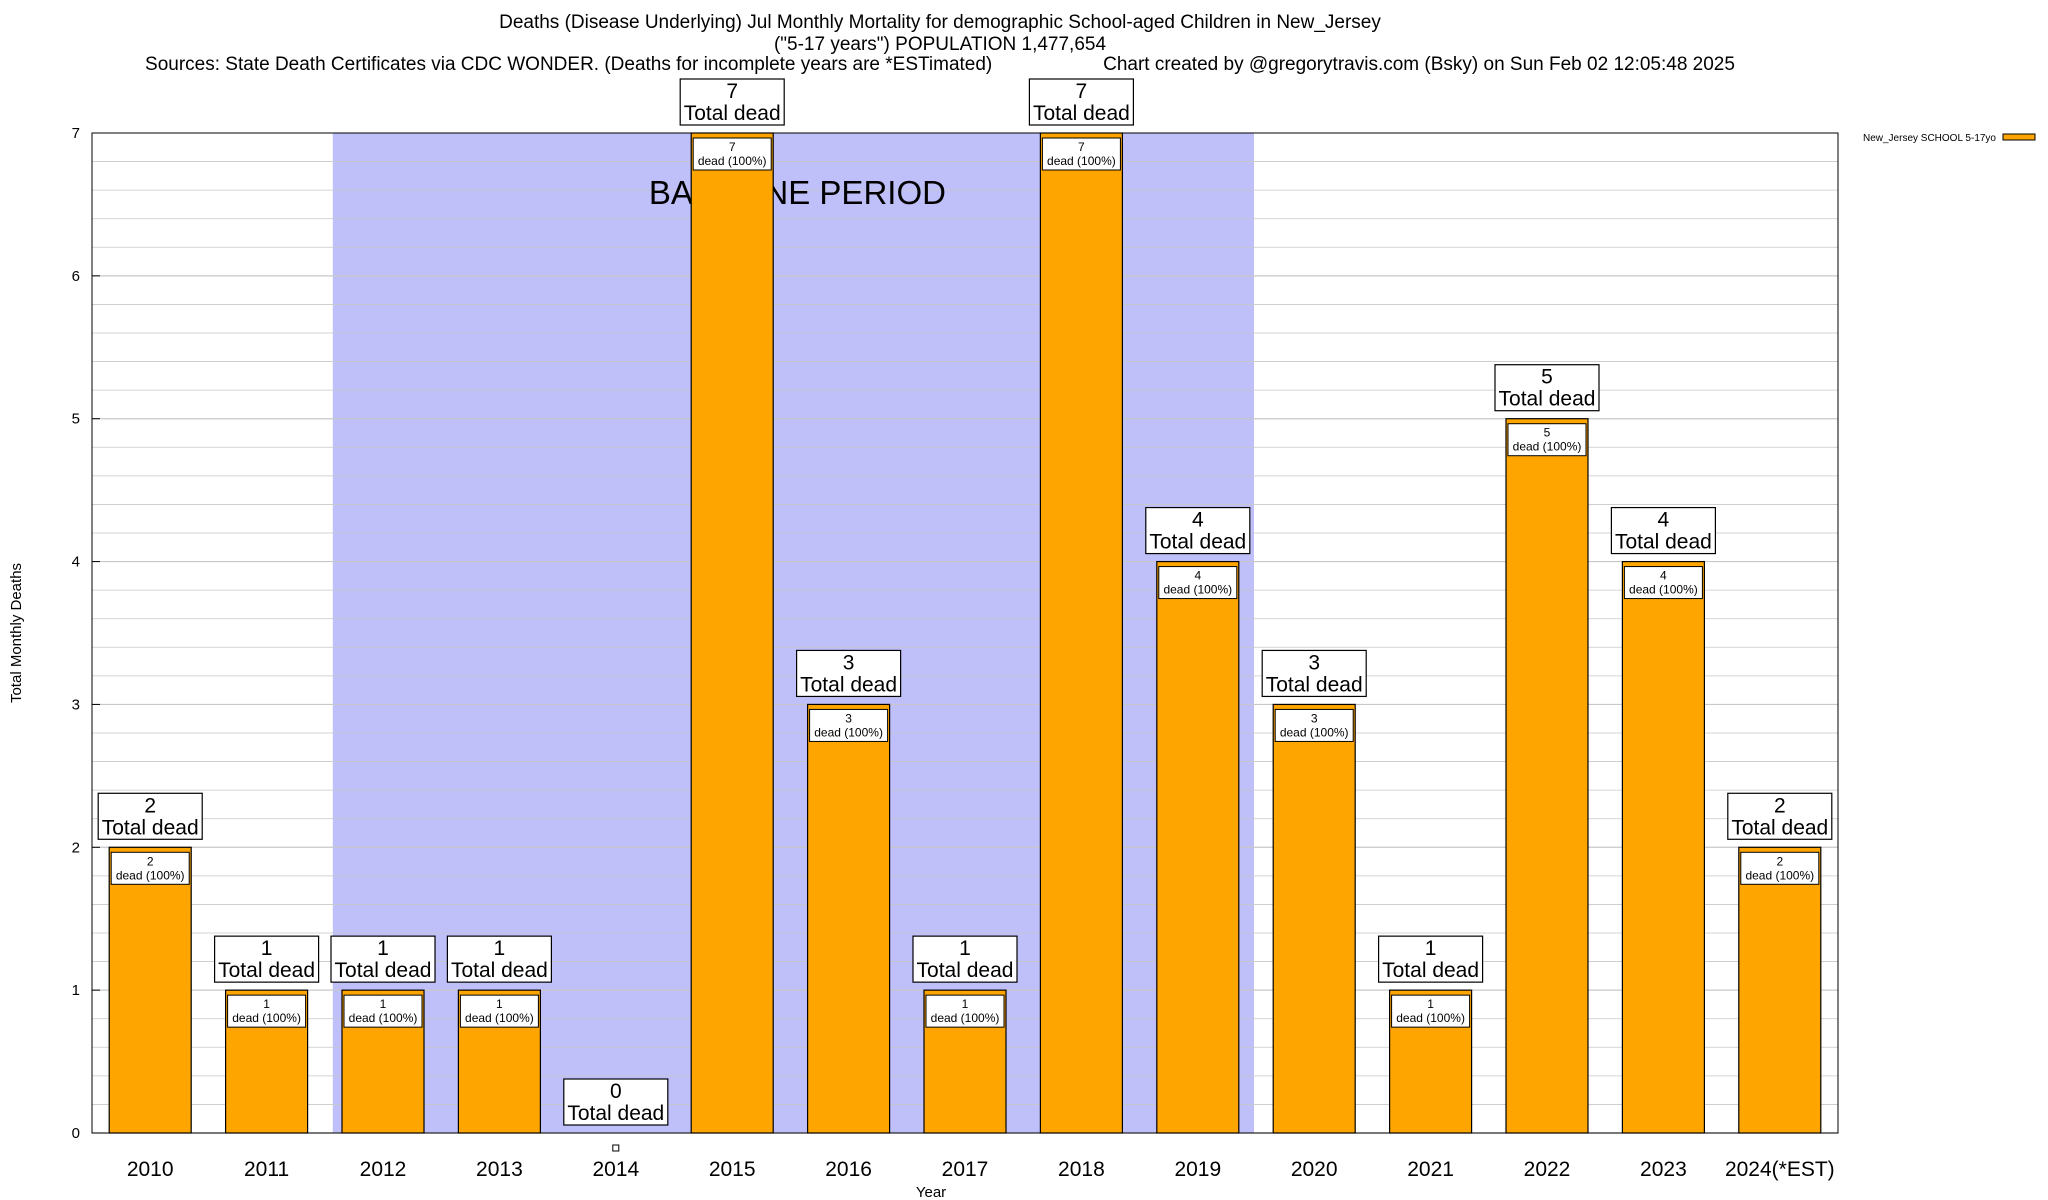 The image size is (2048, 1200). Describe the element at coordinates (965, 1169) in the screenshot. I see `x-tick-label: 2017` at that location.